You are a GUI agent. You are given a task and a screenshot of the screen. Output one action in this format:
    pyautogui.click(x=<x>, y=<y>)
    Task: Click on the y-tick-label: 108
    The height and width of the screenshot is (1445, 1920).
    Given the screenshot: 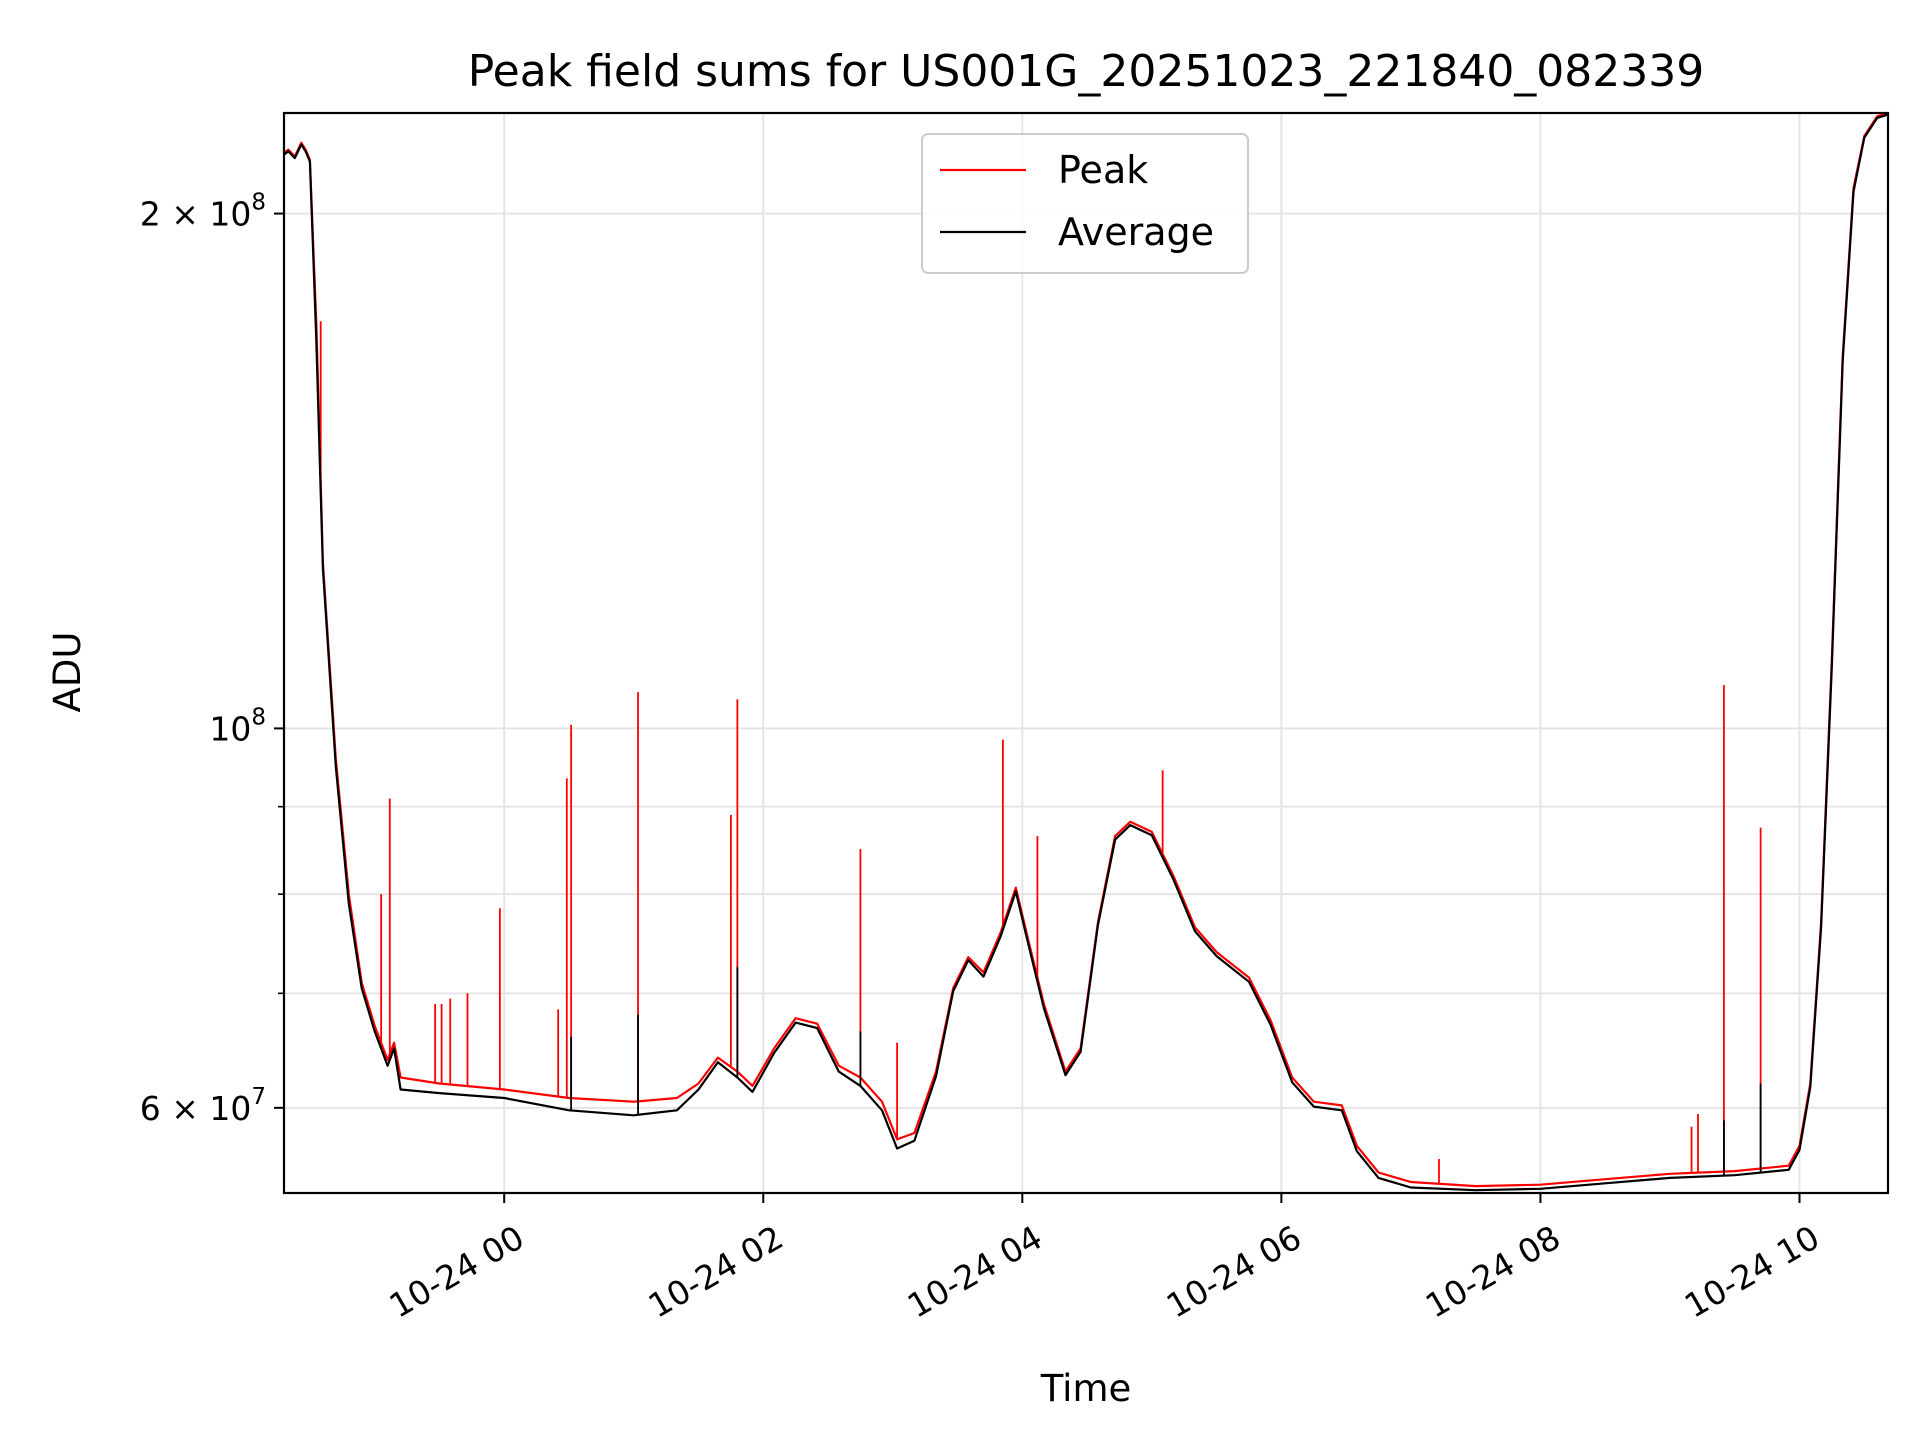 What is the action you would take?
    pyautogui.click(x=237, y=726)
    